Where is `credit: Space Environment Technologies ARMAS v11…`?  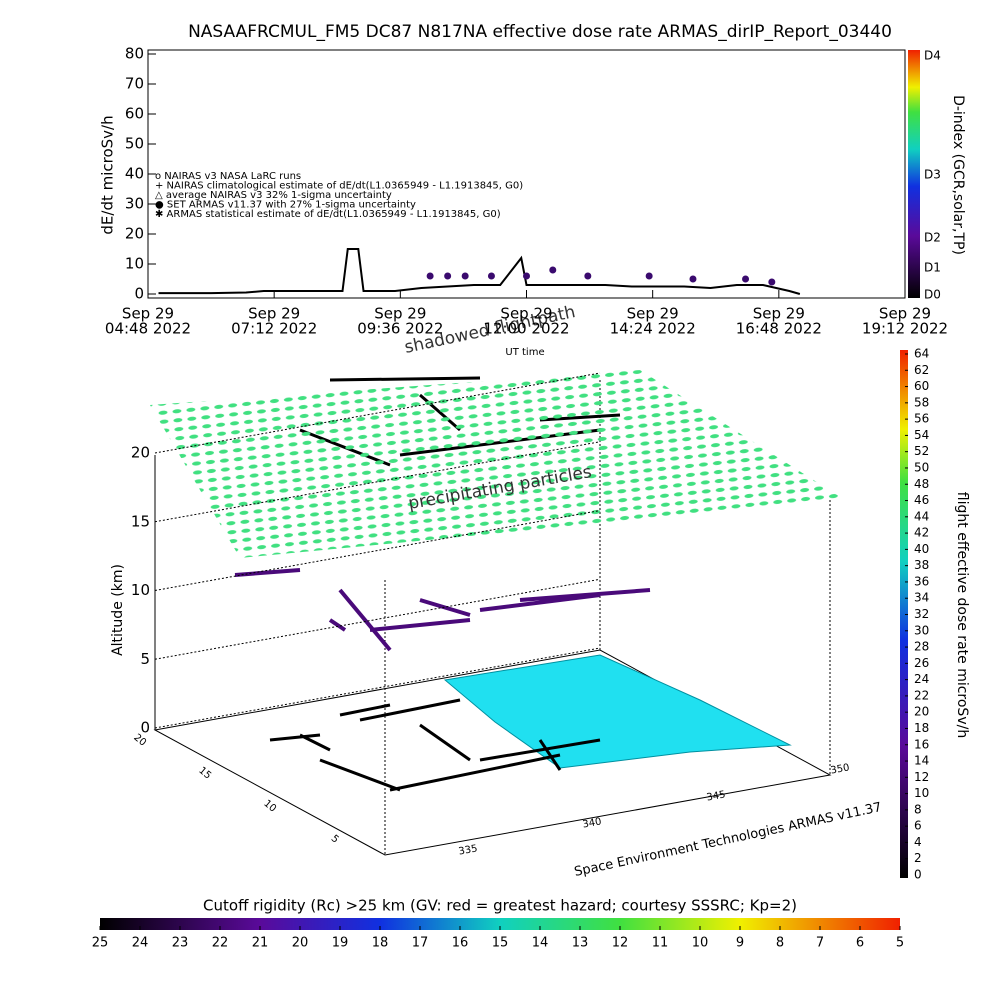 credit: Space Environment Technologies ARMAS v11… is located at coordinates (728, 840).